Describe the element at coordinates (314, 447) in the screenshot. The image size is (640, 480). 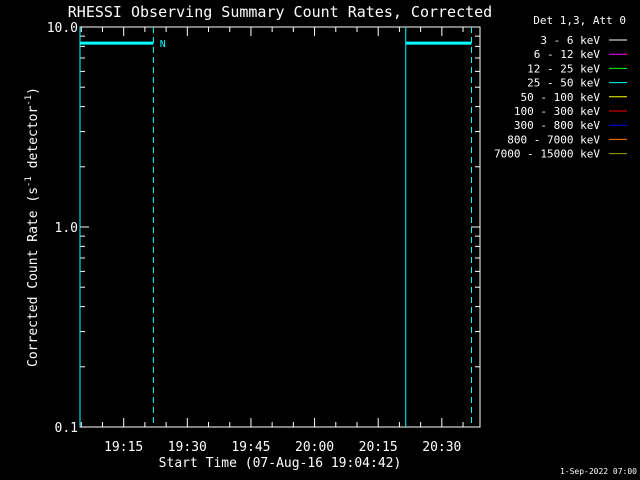
I see `x-tick-label: 20:00` at that location.